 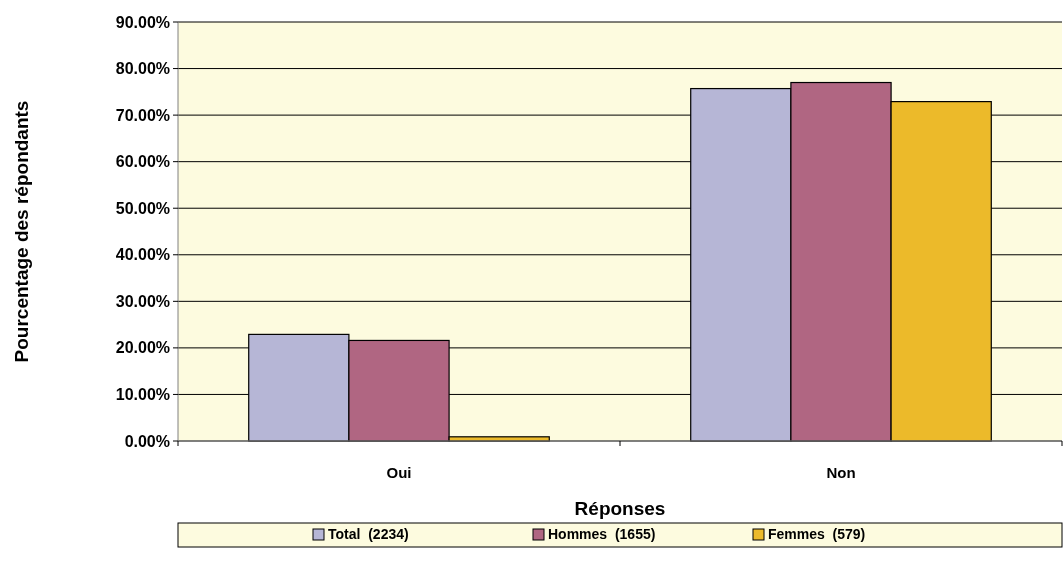 I want to click on y-tick-label: 40.00%, so click(x=142, y=255).